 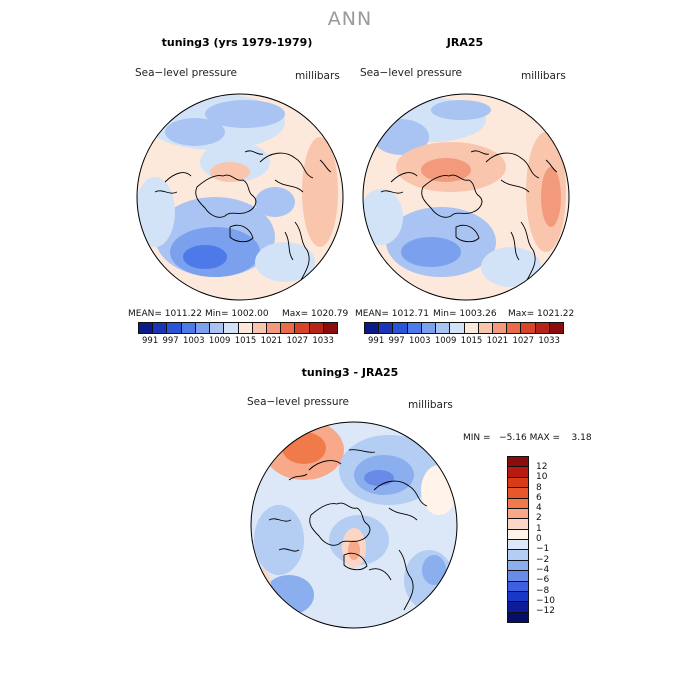 What do you see at coordinates (539, 497) in the screenshot?
I see `tick-label: 6` at bounding box center [539, 497].